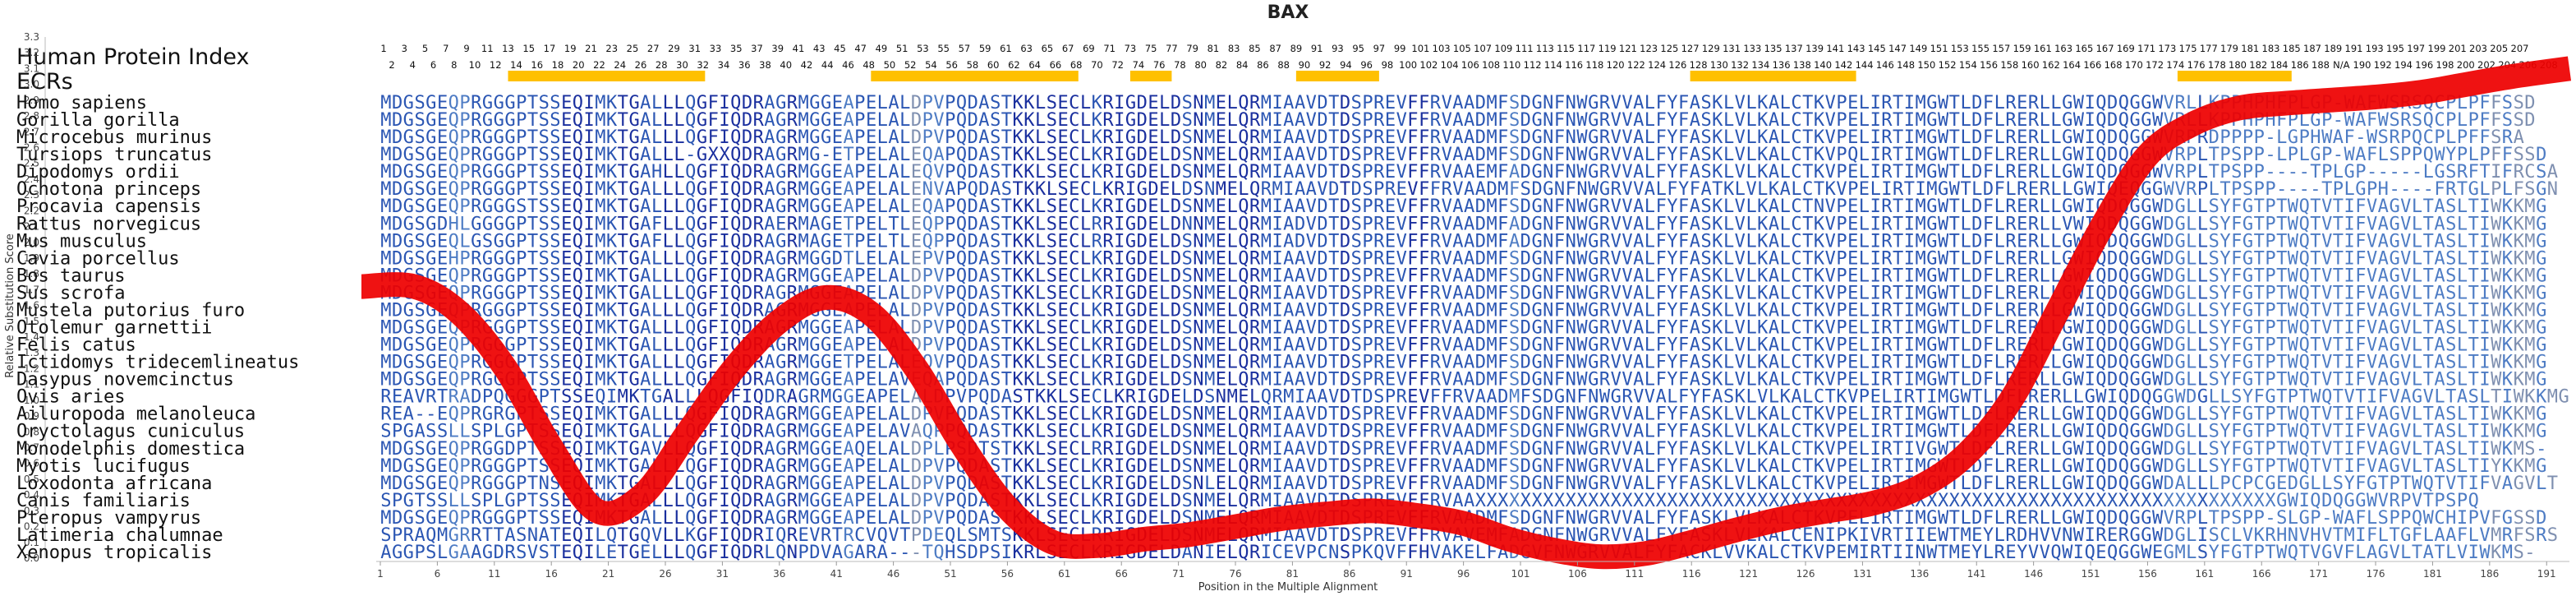 The image size is (2576, 596). What do you see at coordinates (1926, 65) in the screenshot?
I see `hpi-number: 150` at bounding box center [1926, 65].